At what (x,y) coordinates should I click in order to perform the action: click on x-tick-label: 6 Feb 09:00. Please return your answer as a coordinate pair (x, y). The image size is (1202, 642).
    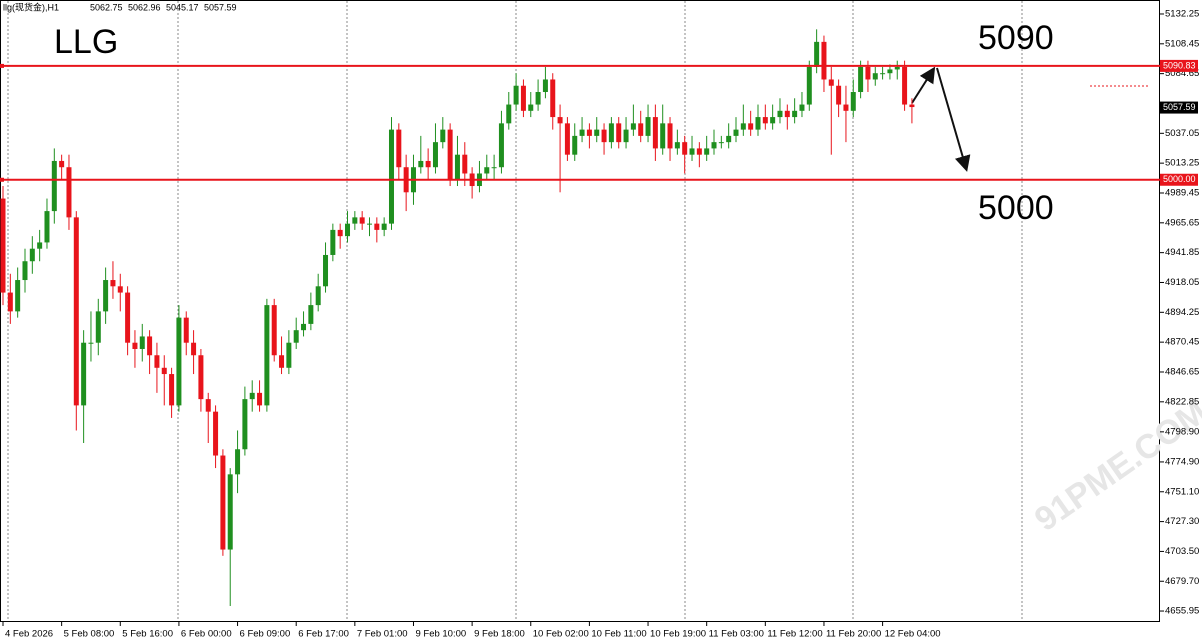
    Looking at the image, I should click on (265, 634).